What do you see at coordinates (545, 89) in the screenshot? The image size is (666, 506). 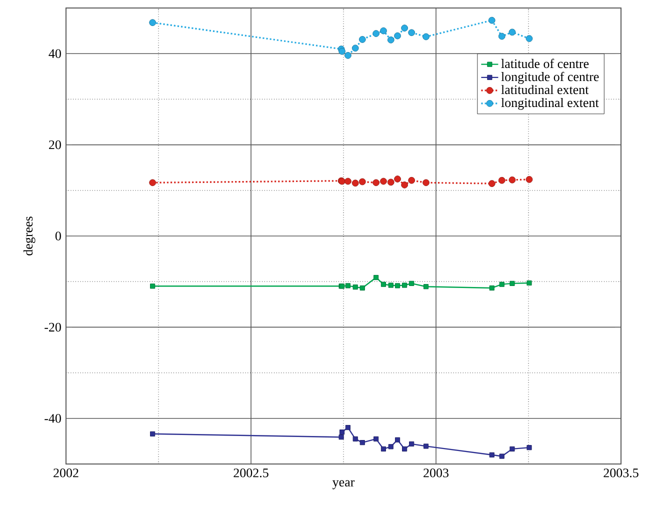 I see `legend-label: latitudinal extent` at bounding box center [545, 89].